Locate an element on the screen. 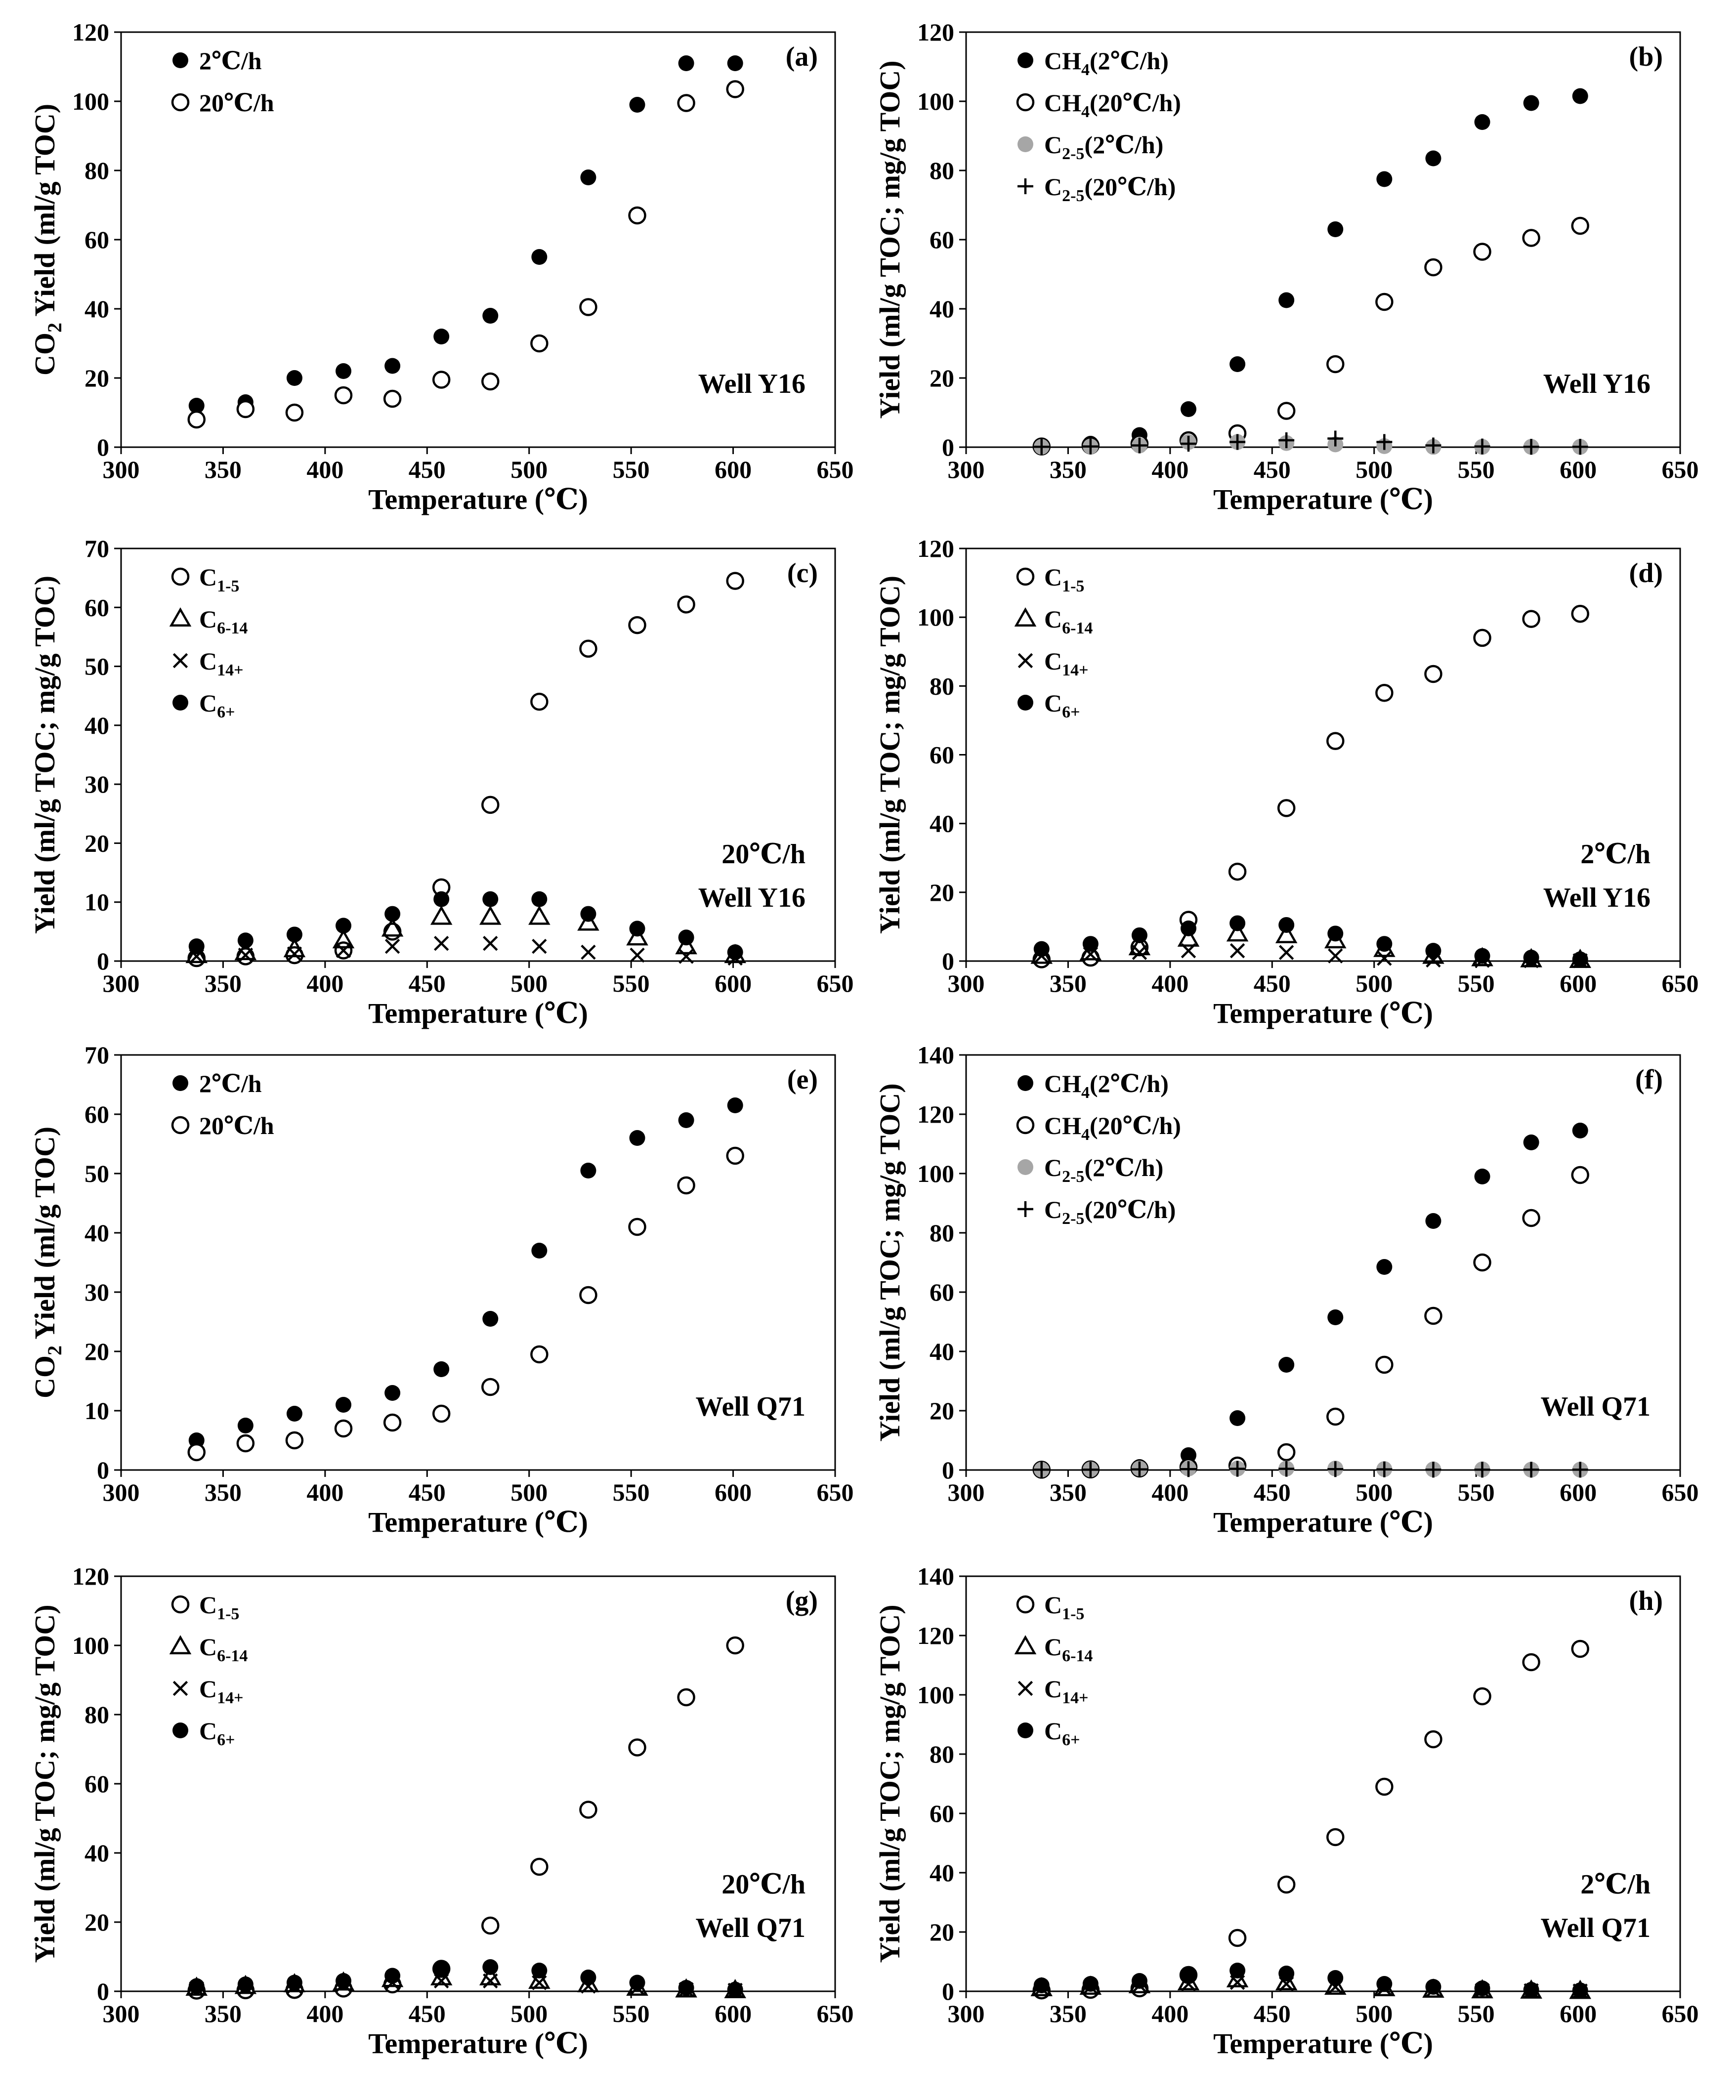  legend-entry: C2-5(20℃/h) is located at coordinates (1110, 1212).